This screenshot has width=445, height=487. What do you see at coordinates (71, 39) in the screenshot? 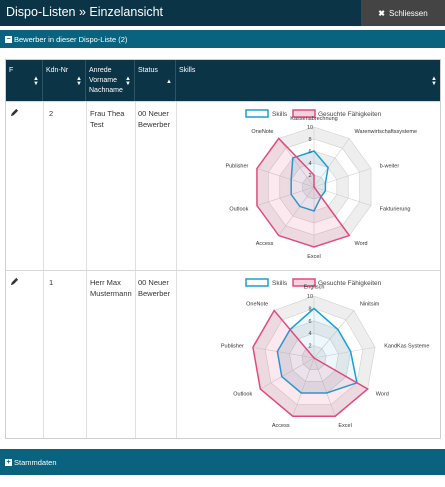
I see `section-bewerber-label: Bewerber in dieser Dispo-Liste (2)` at bounding box center [71, 39].